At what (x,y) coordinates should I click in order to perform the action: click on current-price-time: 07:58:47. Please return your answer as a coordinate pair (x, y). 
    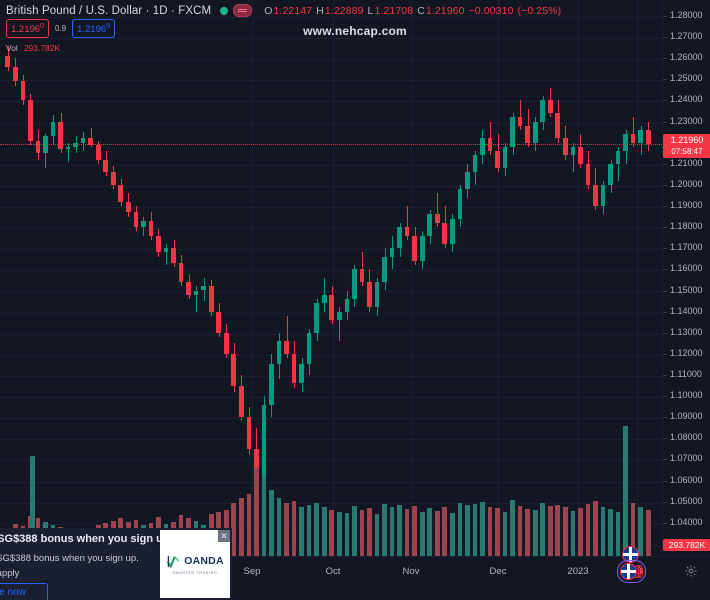
    Looking at the image, I should click on (687, 151).